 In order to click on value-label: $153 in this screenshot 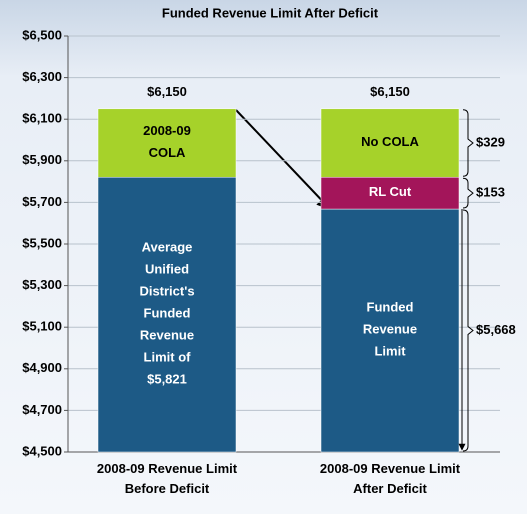, I will do `click(490, 192)`.